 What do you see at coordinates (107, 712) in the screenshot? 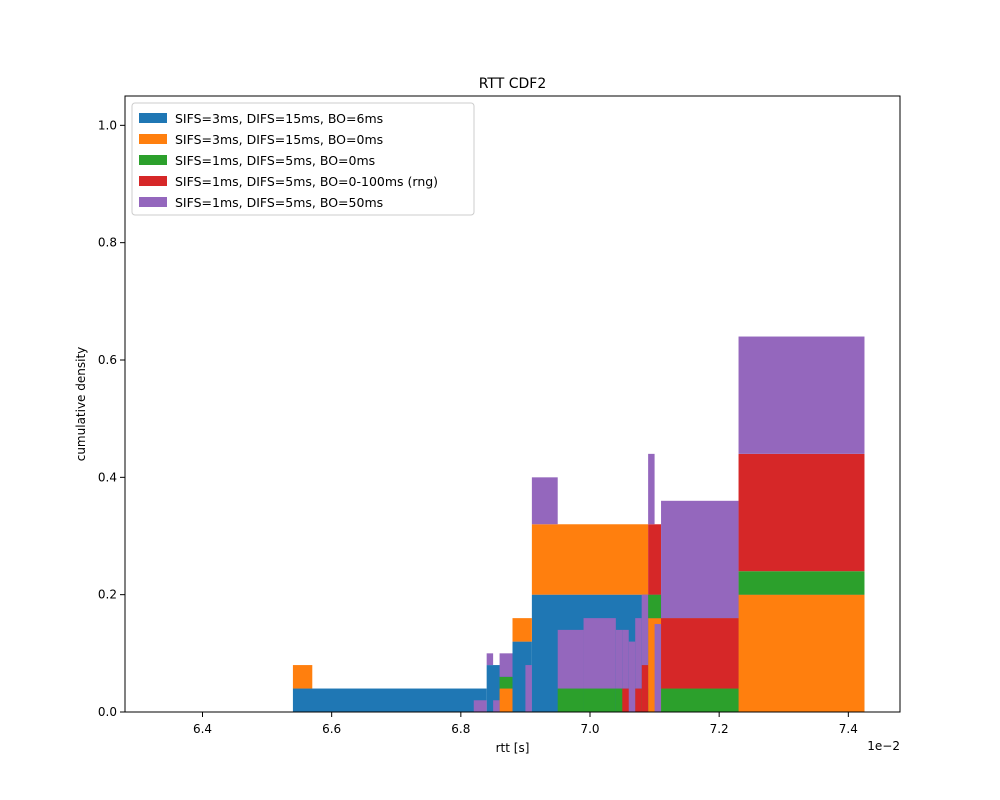
I see `y-tick-label: 0.0` at bounding box center [107, 712].